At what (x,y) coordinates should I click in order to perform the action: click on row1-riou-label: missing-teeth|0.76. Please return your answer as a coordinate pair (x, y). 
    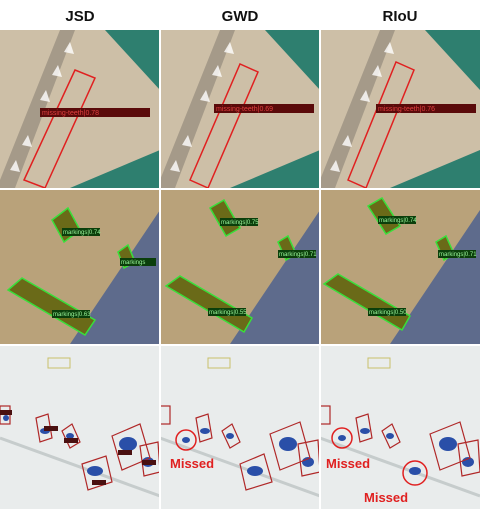
    Looking at the image, I should click on (406, 109).